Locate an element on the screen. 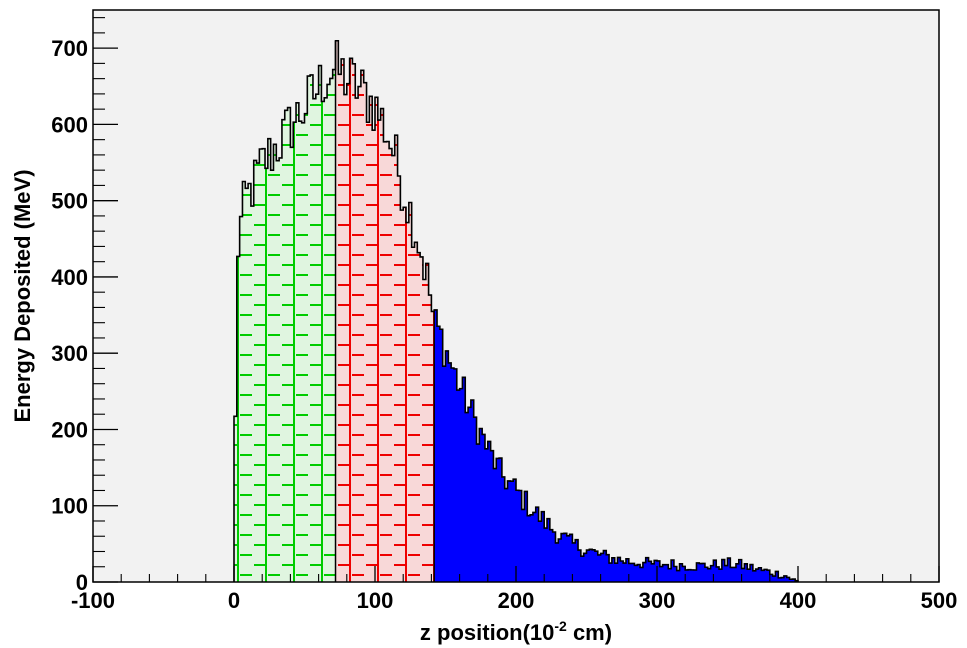 The width and height of the screenshot is (967, 648). y-tick-label: 200 is located at coordinates (69, 429).